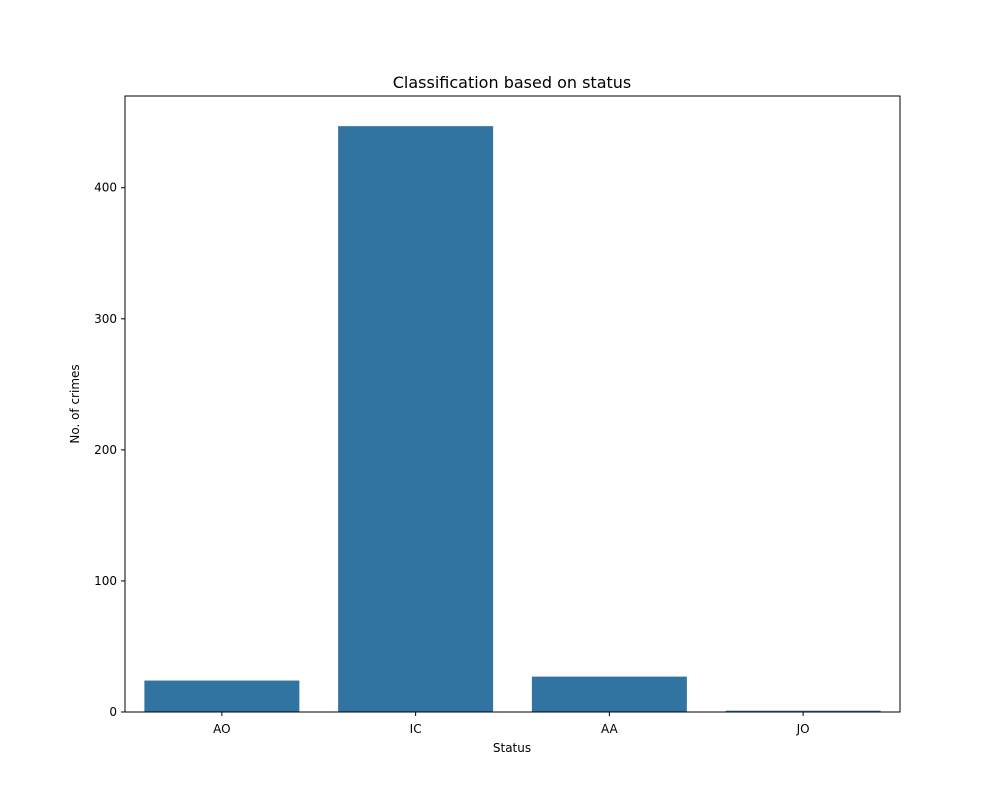  I want to click on bar-ao, so click(222, 696).